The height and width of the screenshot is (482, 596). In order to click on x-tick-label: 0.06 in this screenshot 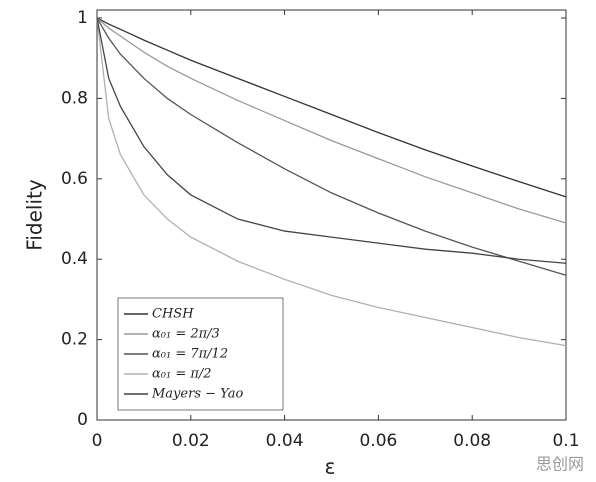, I will do `click(378, 441)`.